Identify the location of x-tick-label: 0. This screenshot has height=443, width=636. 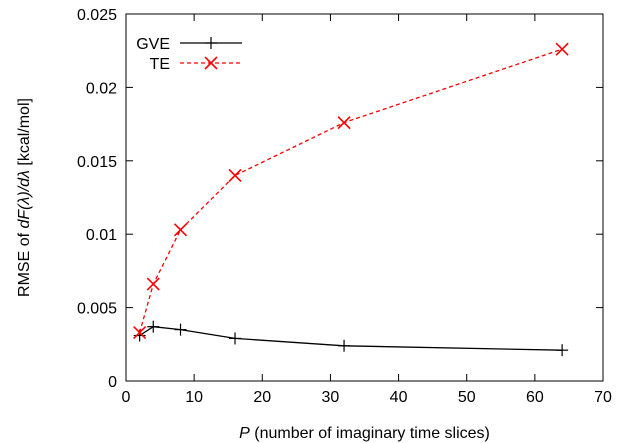
(126, 397).